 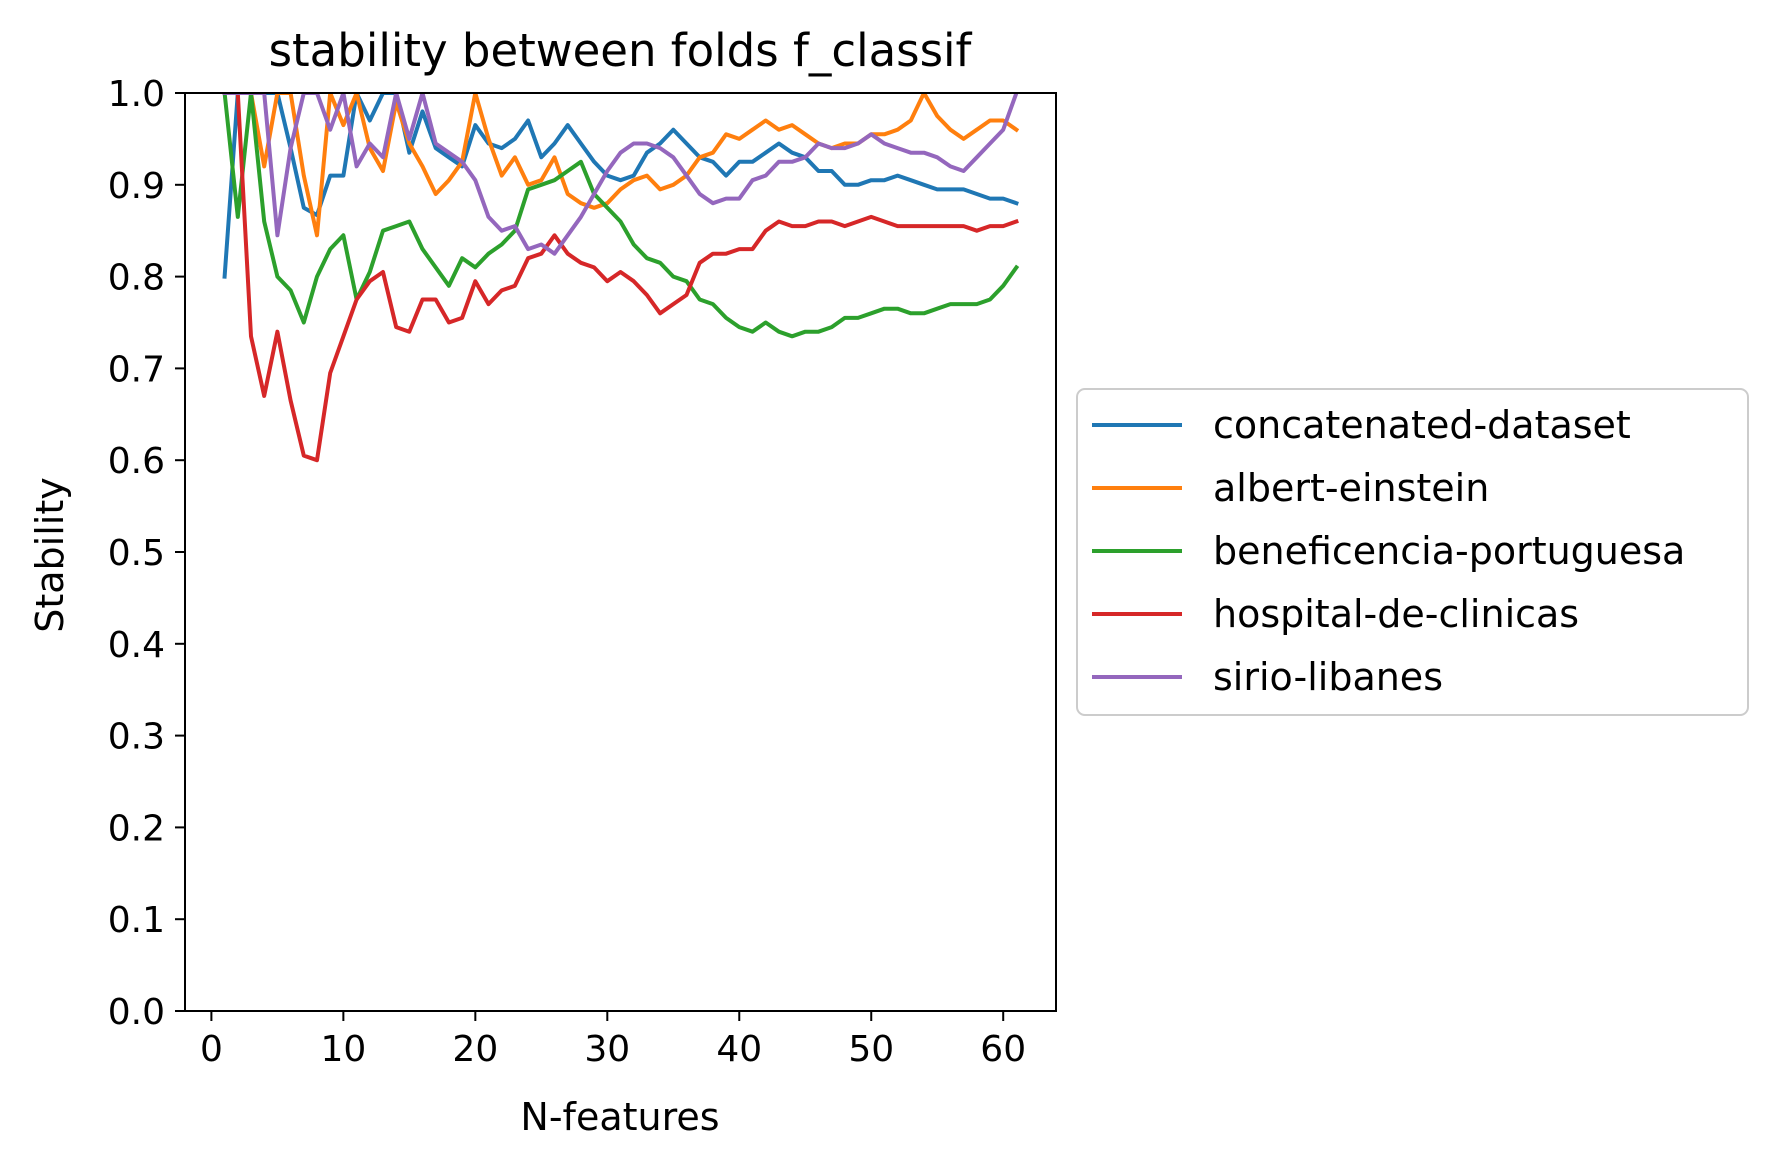 What do you see at coordinates (136, 828) in the screenshot?
I see `y-tick-label: 0.2` at bounding box center [136, 828].